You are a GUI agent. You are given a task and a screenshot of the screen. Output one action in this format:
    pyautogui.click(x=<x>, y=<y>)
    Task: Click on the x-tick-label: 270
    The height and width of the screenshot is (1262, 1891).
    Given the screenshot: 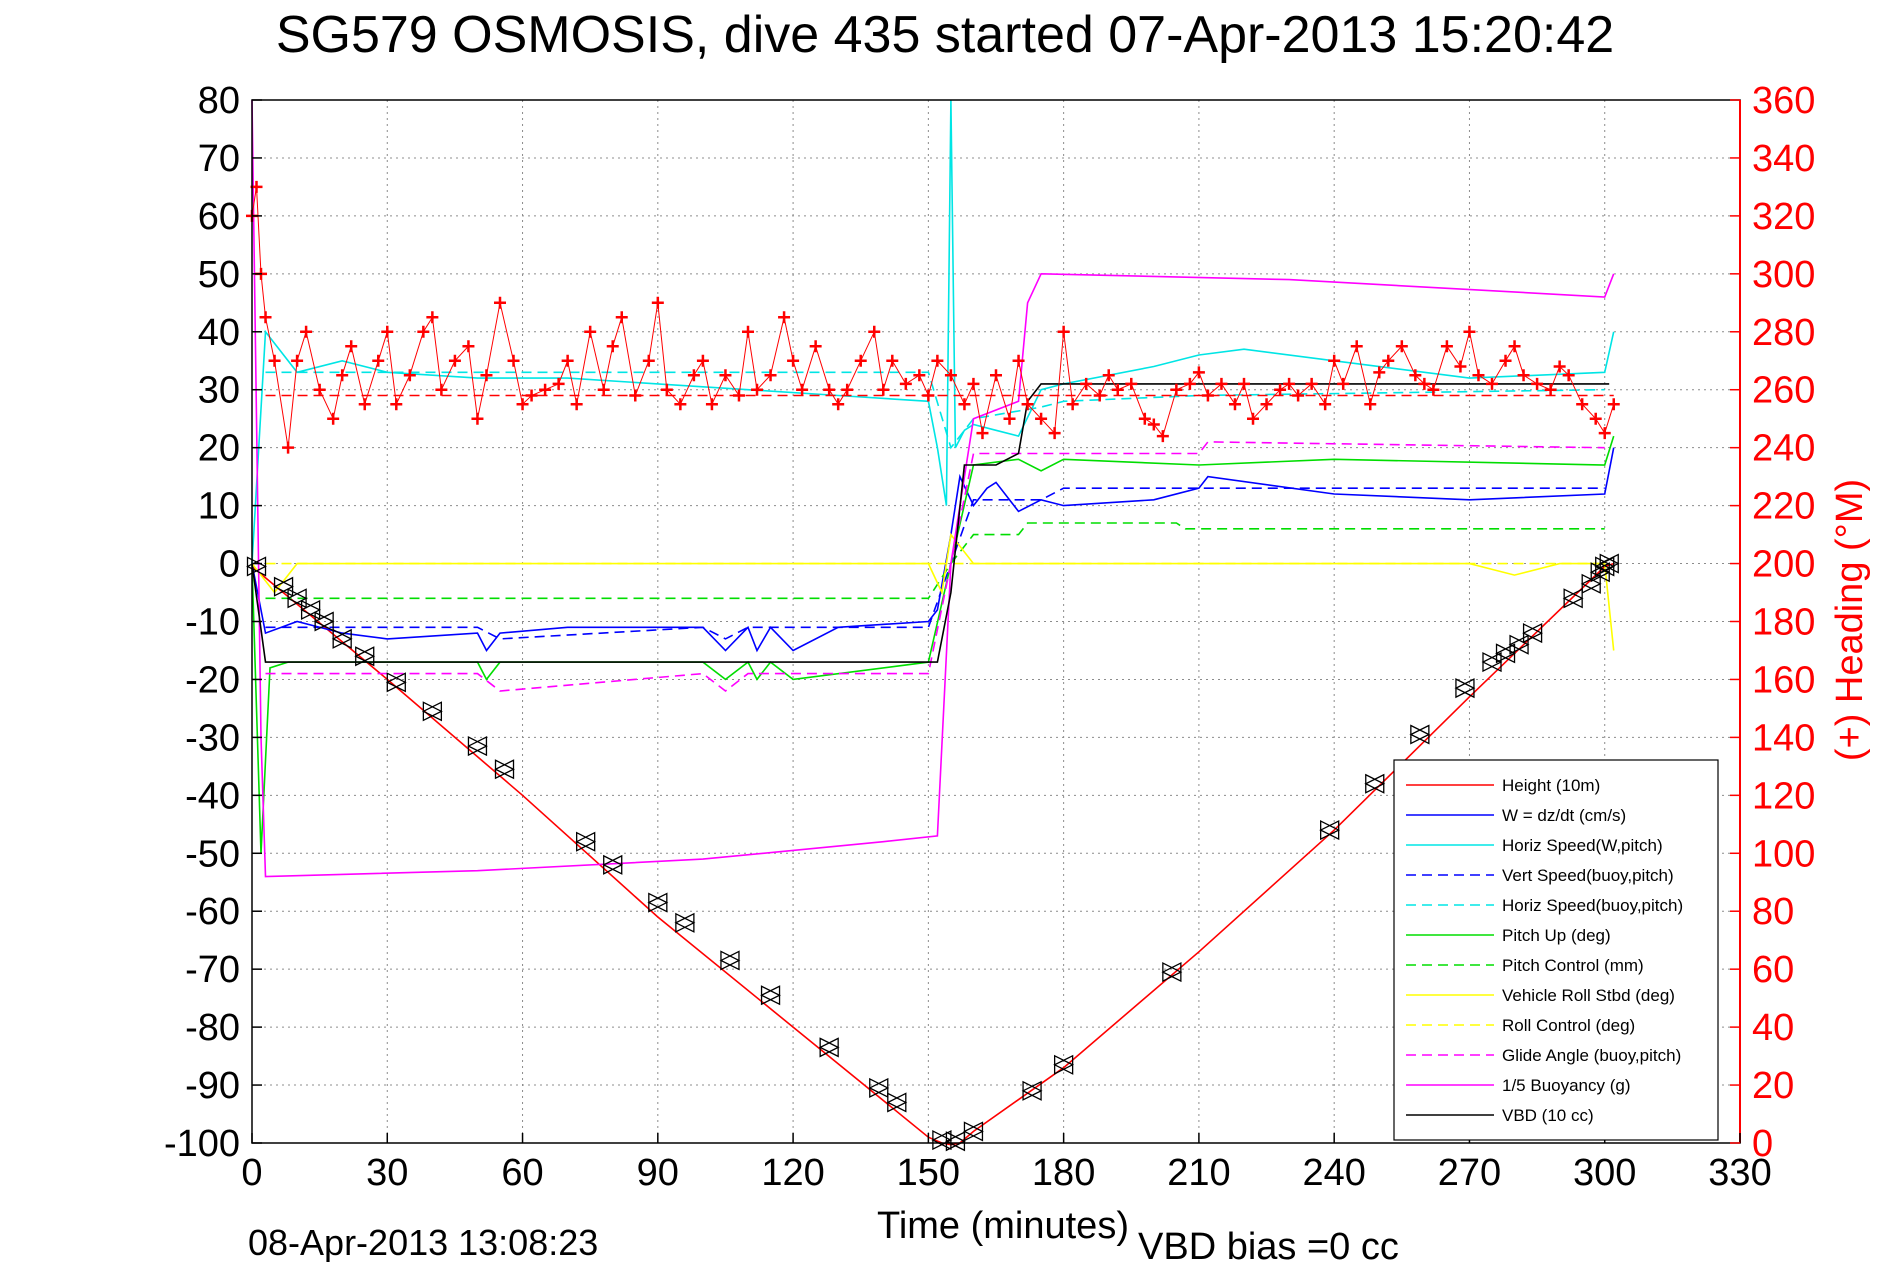 What is the action you would take?
    pyautogui.click(x=1469, y=1173)
    